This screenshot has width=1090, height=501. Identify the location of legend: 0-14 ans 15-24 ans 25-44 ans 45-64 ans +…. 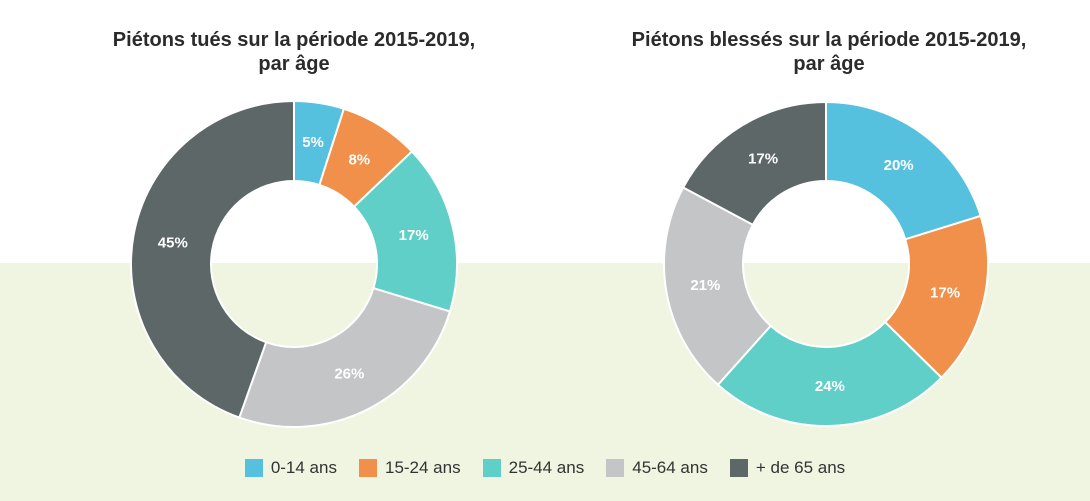
(545, 468).